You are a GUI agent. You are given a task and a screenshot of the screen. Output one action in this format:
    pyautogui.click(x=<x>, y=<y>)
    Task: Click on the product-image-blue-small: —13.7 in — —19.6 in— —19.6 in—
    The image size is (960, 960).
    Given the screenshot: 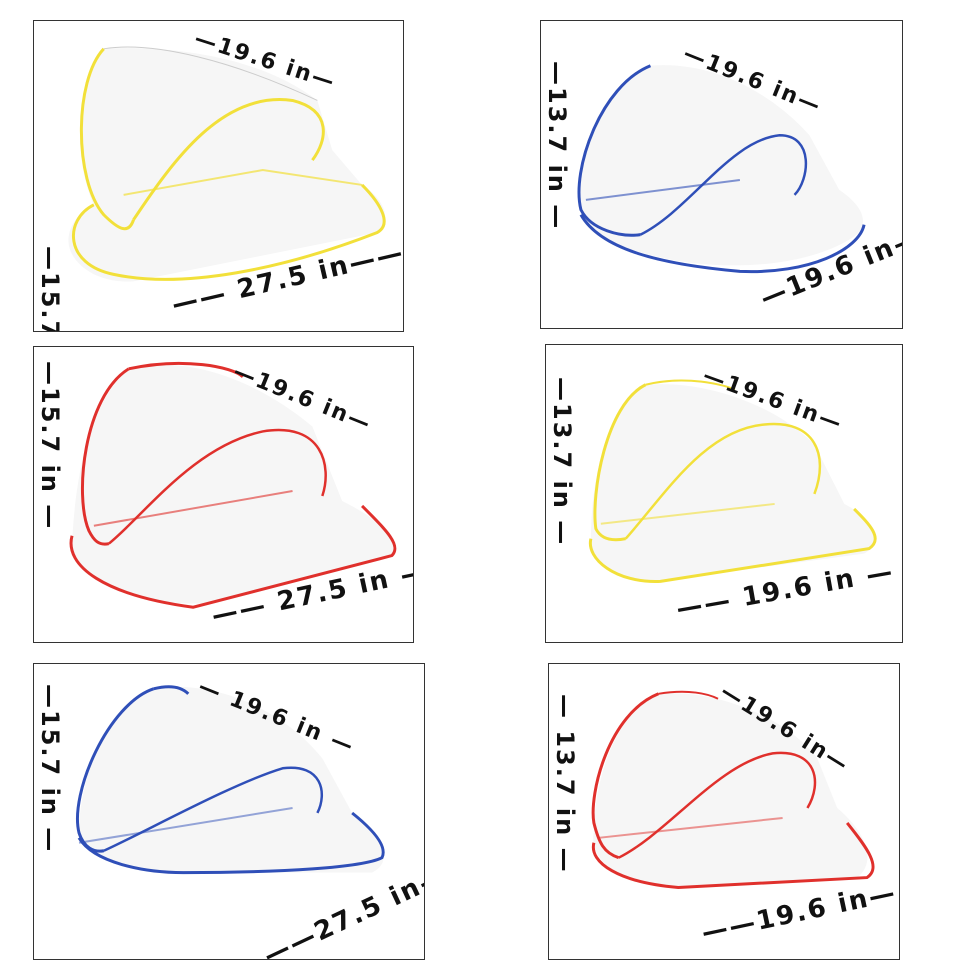 What is the action you would take?
    pyautogui.click(x=721, y=174)
    